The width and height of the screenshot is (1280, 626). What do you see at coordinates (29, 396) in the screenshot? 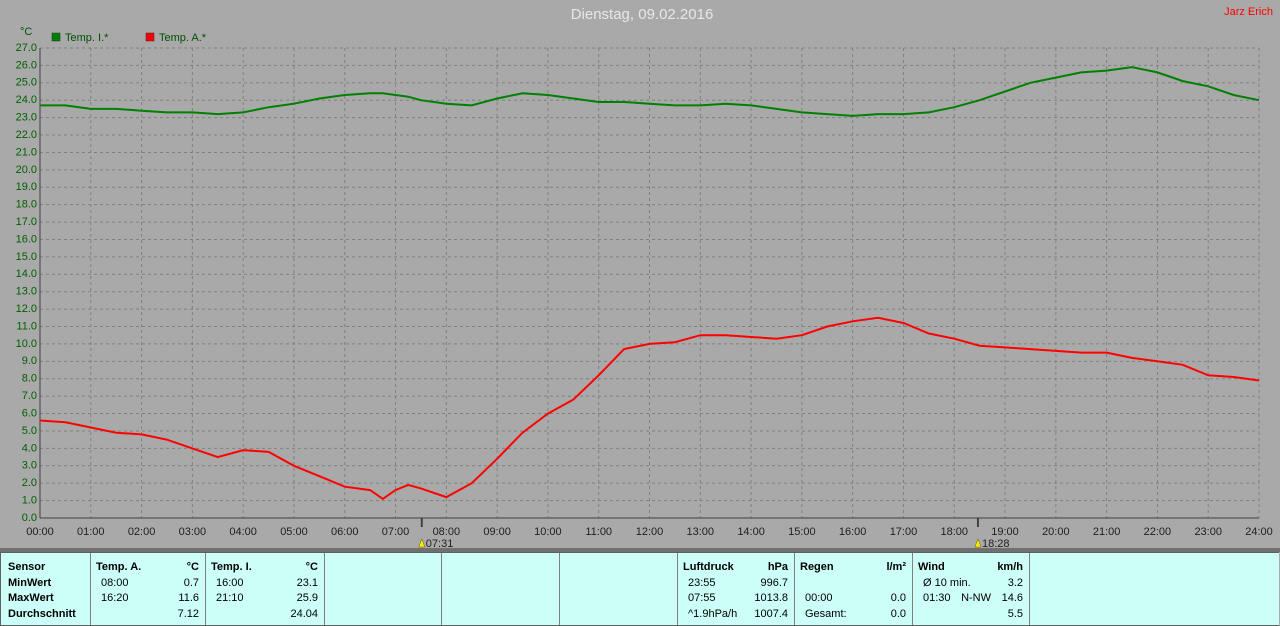
I see `y-tick-label: 7.0` at bounding box center [29, 396].